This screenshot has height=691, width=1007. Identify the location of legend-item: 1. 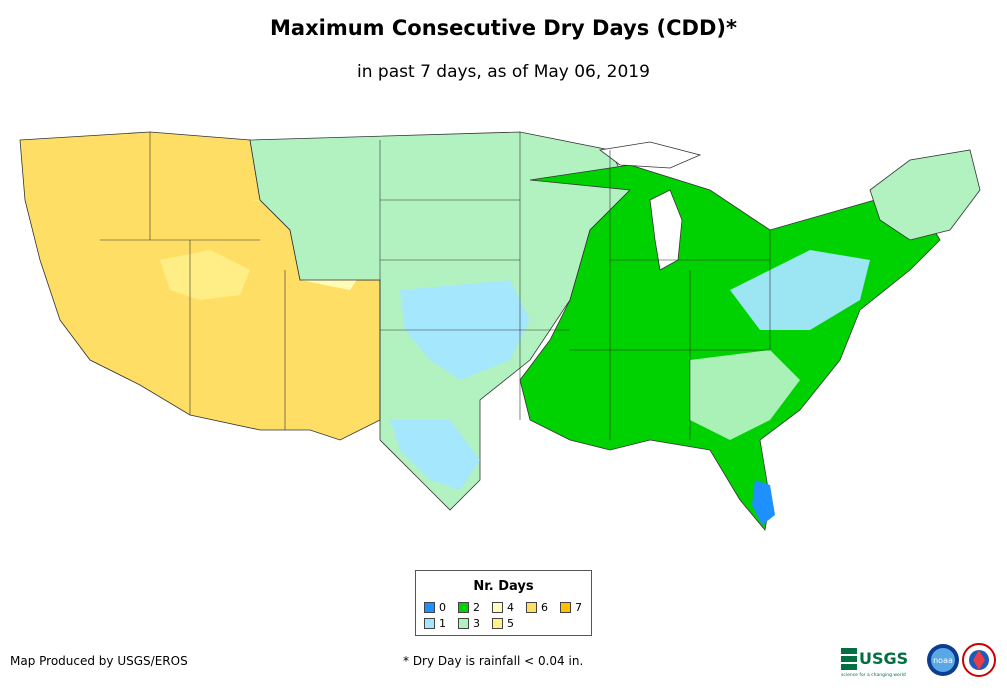
(435, 623).